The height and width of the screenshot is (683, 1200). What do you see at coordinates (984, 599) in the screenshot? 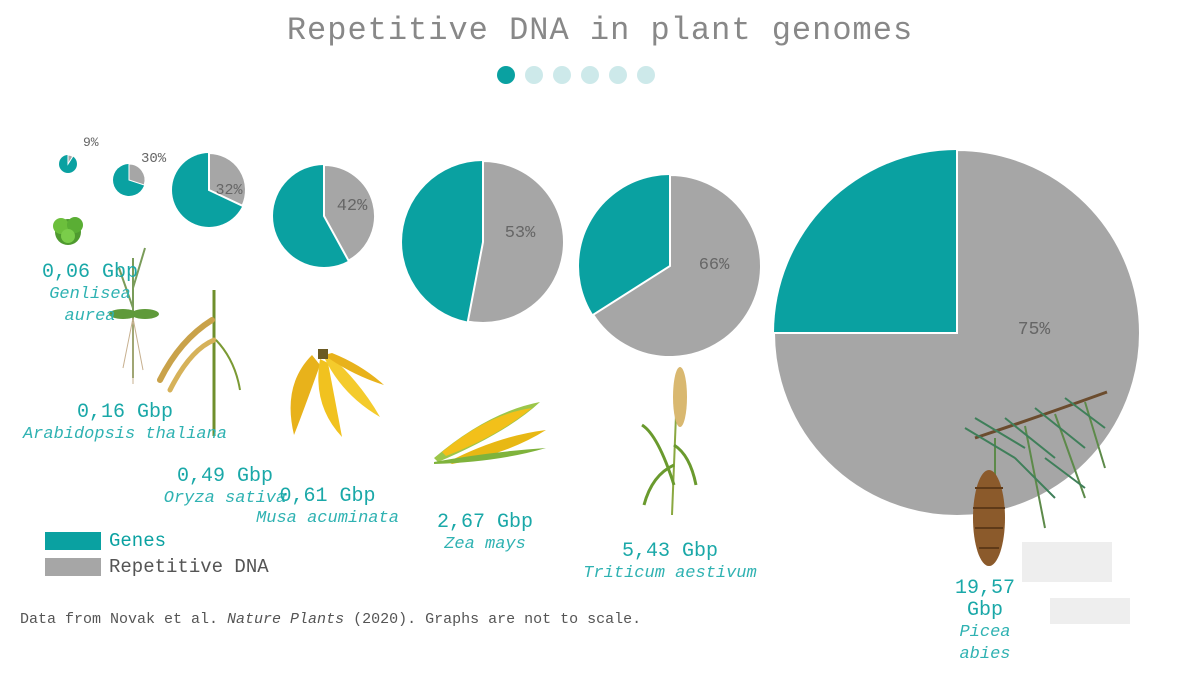
I see `genome-size: 19,57 Gbp` at bounding box center [984, 599].